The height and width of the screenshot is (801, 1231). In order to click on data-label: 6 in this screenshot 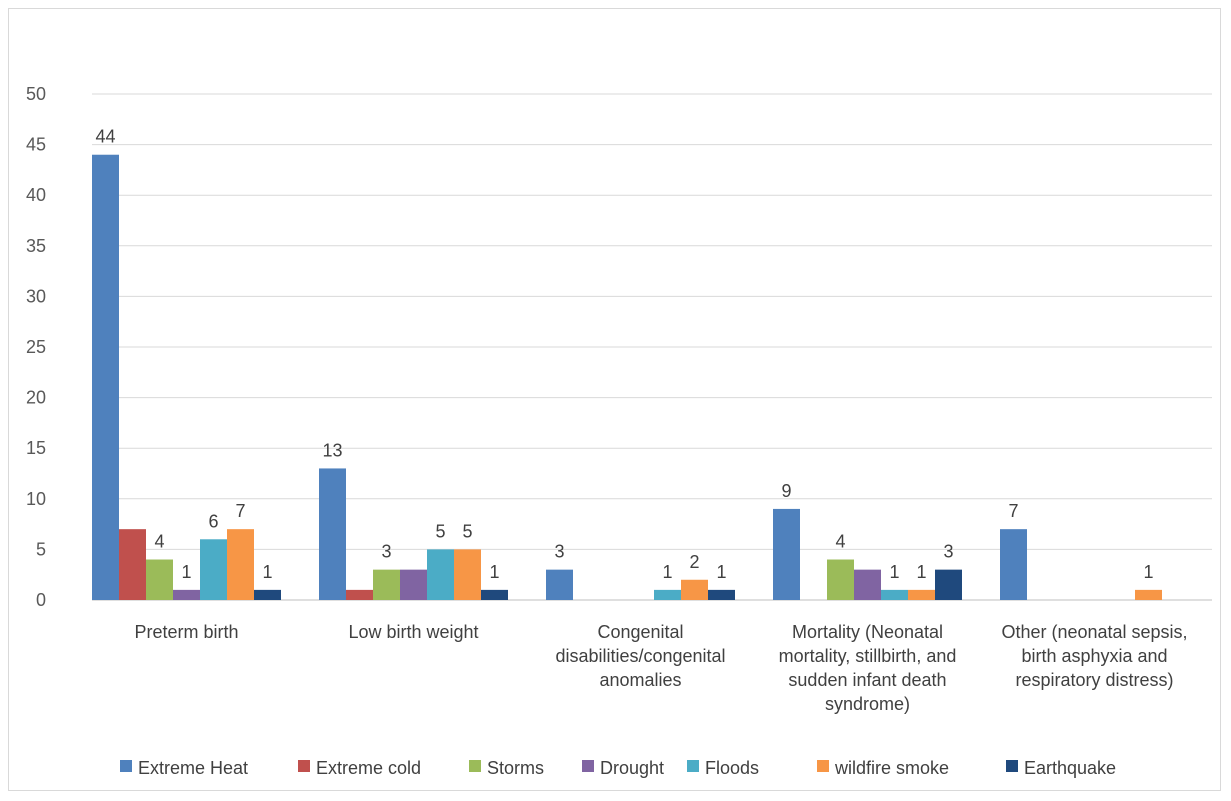, I will do `click(213, 521)`.